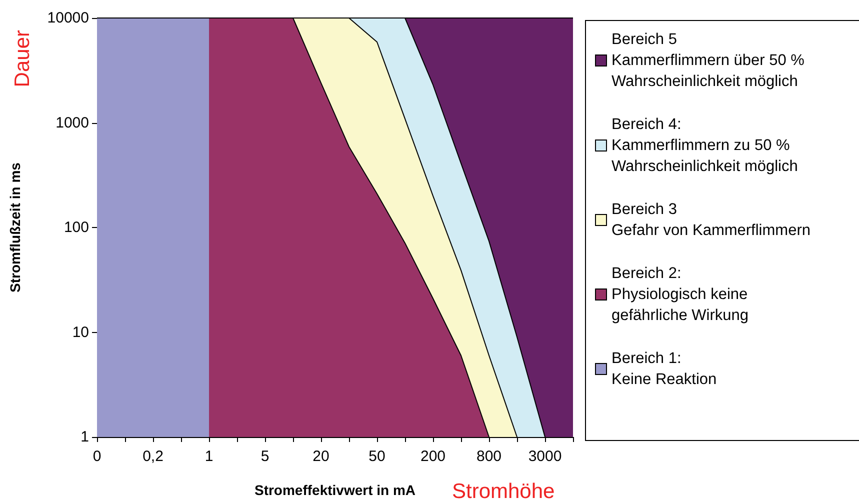 This screenshot has height=504, width=859. What do you see at coordinates (321, 456) in the screenshot?
I see `x-tick-label: 20` at bounding box center [321, 456].